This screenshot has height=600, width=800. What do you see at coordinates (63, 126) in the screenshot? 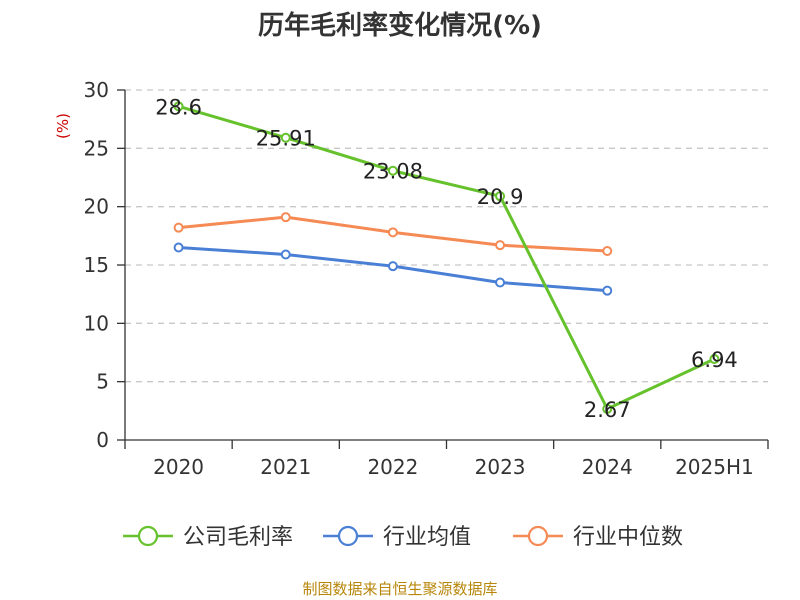
I see `y-axis-unit-label: (%)` at bounding box center [63, 126].